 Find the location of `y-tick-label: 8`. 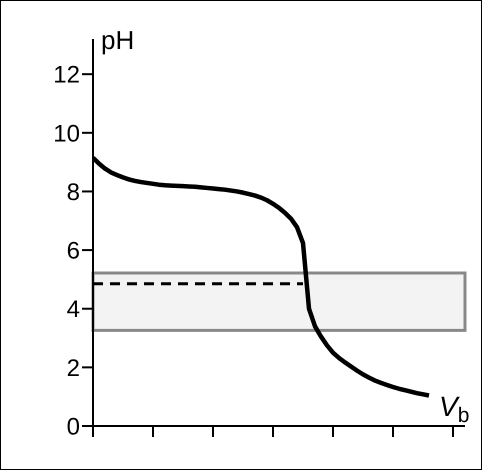

y-tick-label: 8 is located at coordinates (73, 192).